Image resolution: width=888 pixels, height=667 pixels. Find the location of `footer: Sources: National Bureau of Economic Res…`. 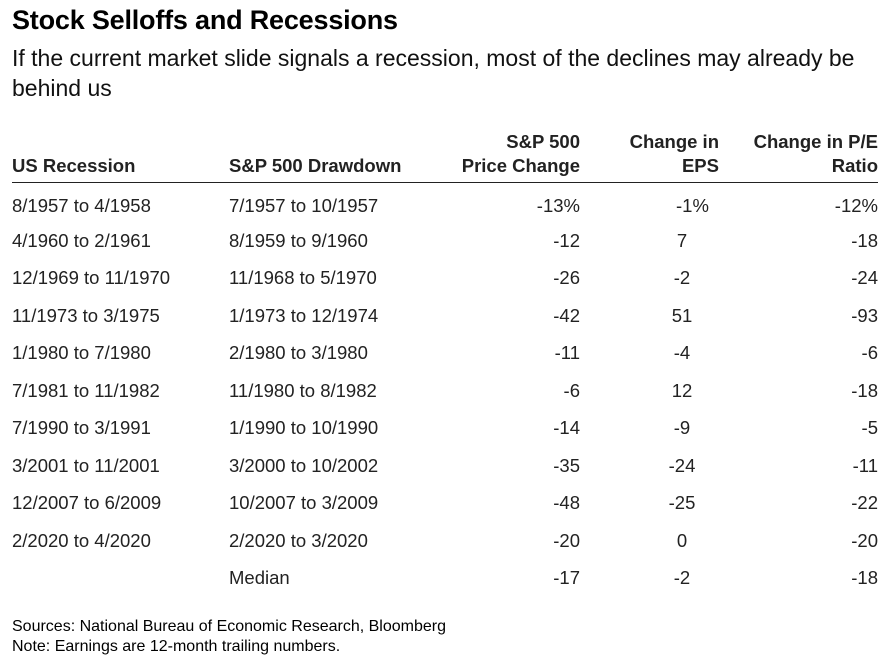

footer: Sources: National Bureau of Economic Res… is located at coordinates (229, 637).